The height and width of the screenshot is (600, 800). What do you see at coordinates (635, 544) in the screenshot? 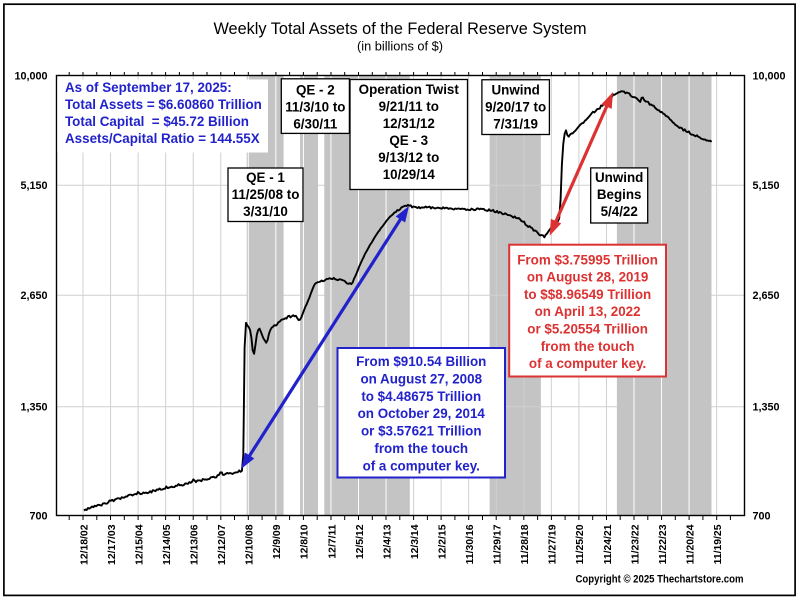
I see `svg-text: 11/23/22` at bounding box center [635, 544].